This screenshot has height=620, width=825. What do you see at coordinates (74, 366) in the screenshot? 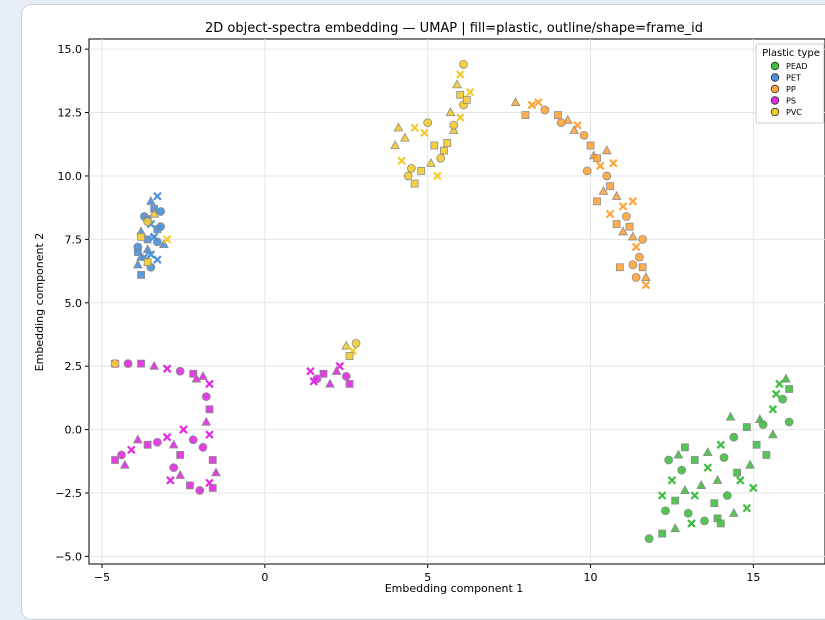
I see `y-tick-label: 2.5` at bounding box center [74, 366].